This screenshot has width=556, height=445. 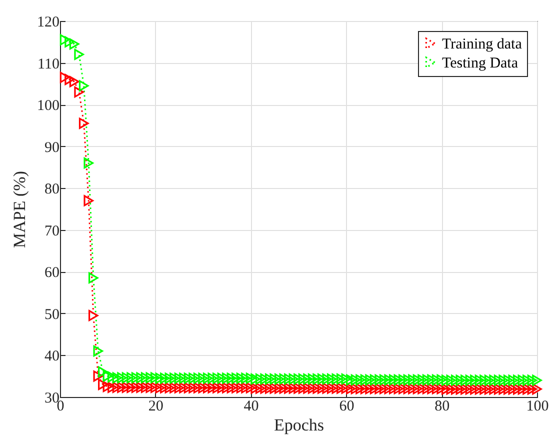 I want to click on y-tick-label: 100, so click(x=48, y=106).